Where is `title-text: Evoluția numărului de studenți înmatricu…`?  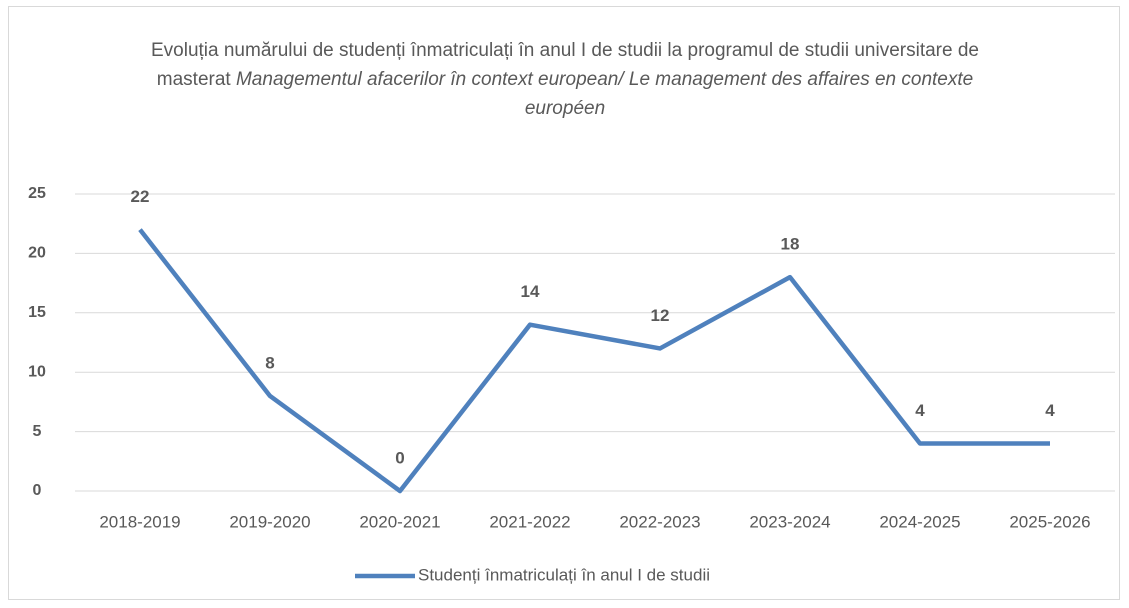
title-text: Evoluția numărului de studenți înmatricu… is located at coordinates (564, 65).